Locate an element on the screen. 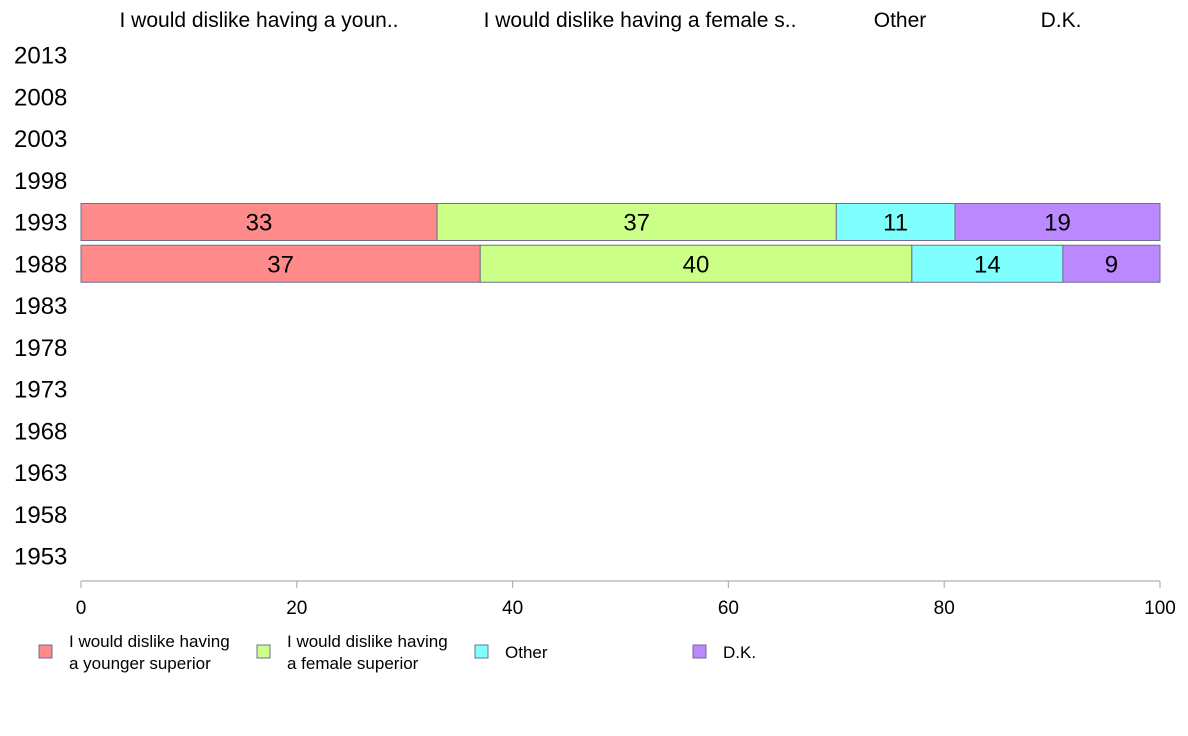 Image resolution: width=1188 pixels, height=736 pixels. bar-value-labels: 33 37 11 19 37 40 14 9 is located at coordinates (682, 244).